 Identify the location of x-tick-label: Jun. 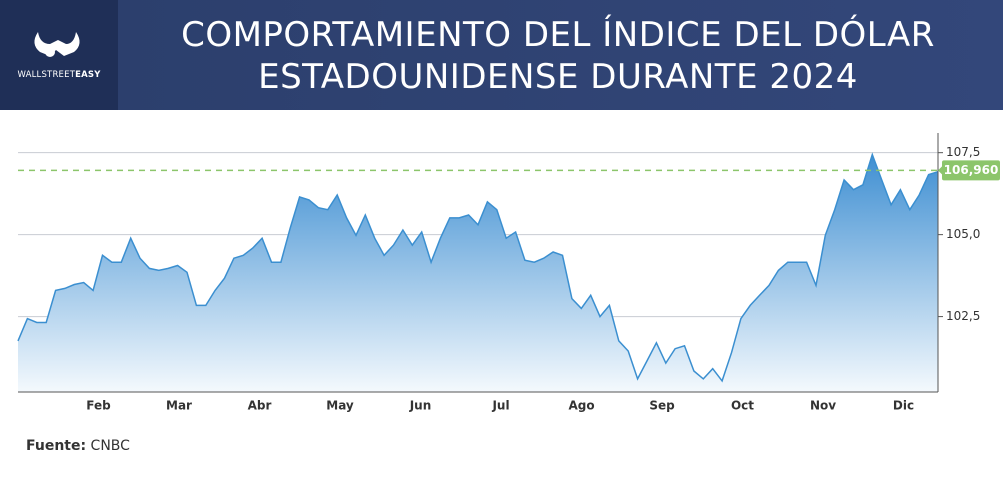
(420, 406).